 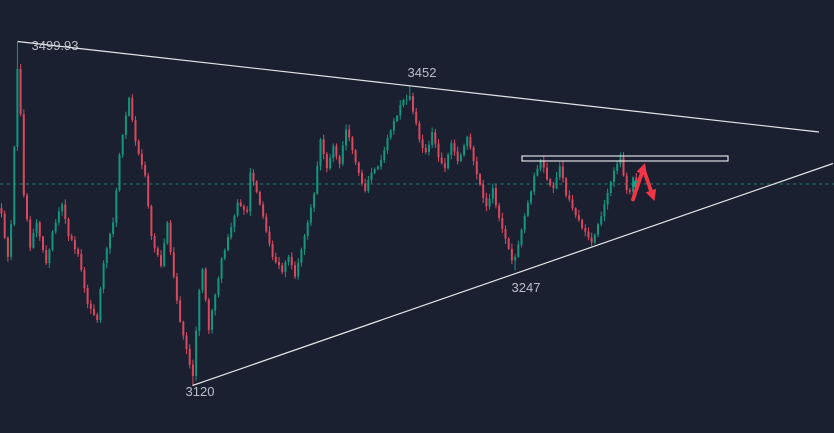 What do you see at coordinates (651, 194) in the screenshot?
I see `arrow-down-head-icon` at bounding box center [651, 194].